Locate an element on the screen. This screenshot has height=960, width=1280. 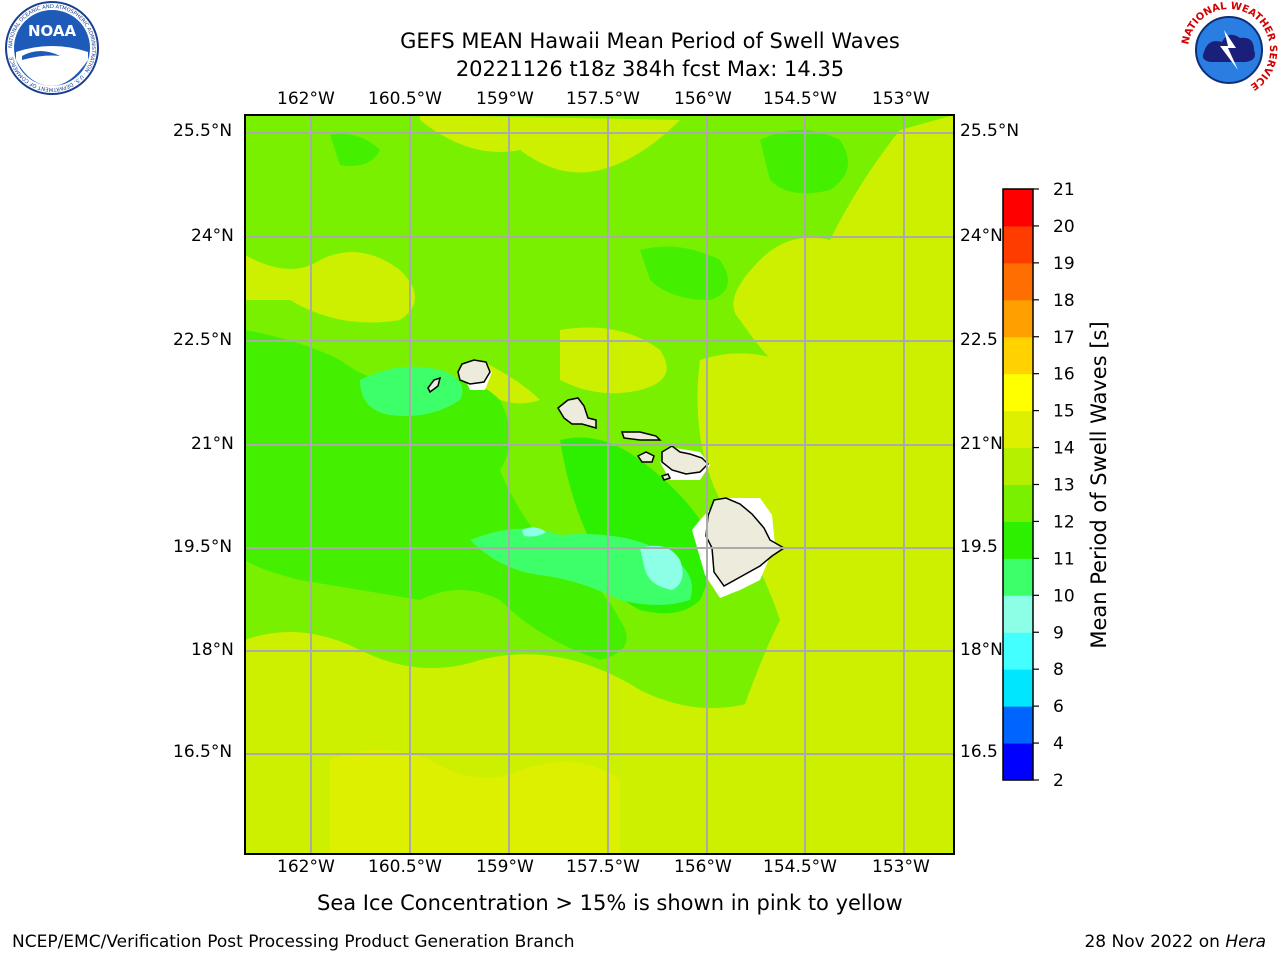
lon-tick-top: 153°W is located at coordinates (901, 99).